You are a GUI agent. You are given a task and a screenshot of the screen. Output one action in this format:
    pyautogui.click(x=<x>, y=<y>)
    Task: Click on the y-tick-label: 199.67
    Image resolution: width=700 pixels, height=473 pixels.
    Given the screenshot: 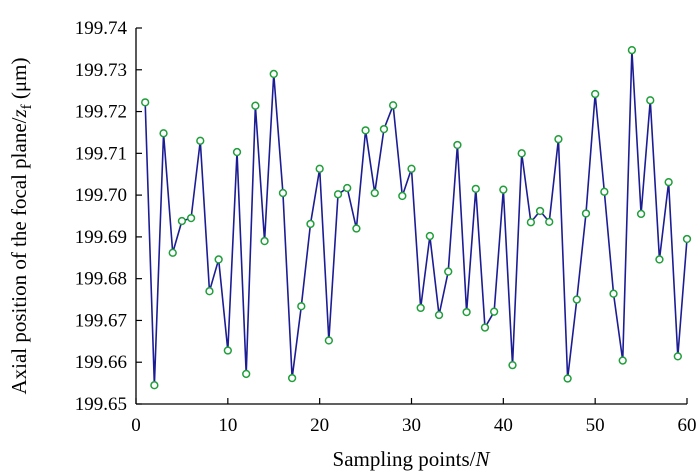 What is the action you would take?
    pyautogui.click(x=101, y=320)
    